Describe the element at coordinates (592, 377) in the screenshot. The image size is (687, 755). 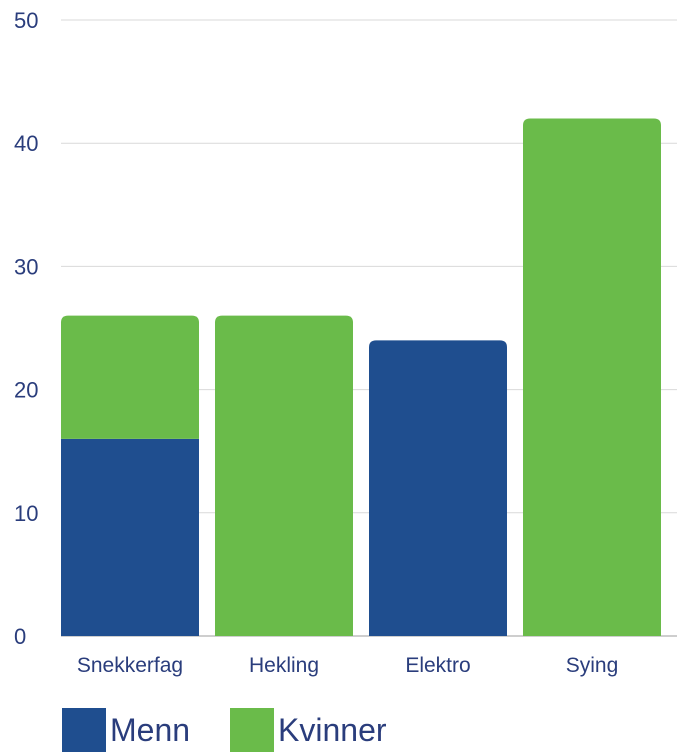
I see `bar-sying-kvinner` at that location.